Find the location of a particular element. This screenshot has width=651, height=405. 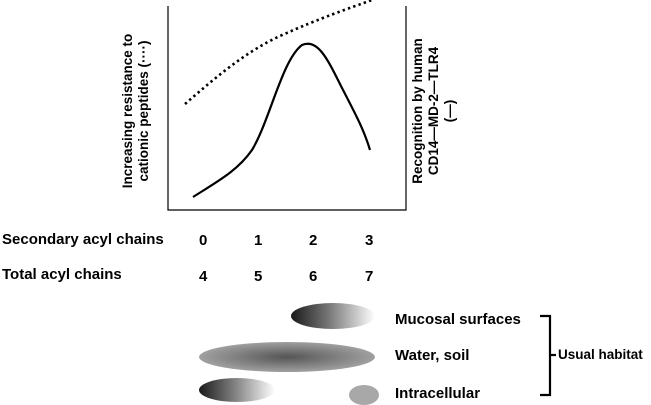

usual-habitat-label: Usual habitat is located at coordinates (600, 354).